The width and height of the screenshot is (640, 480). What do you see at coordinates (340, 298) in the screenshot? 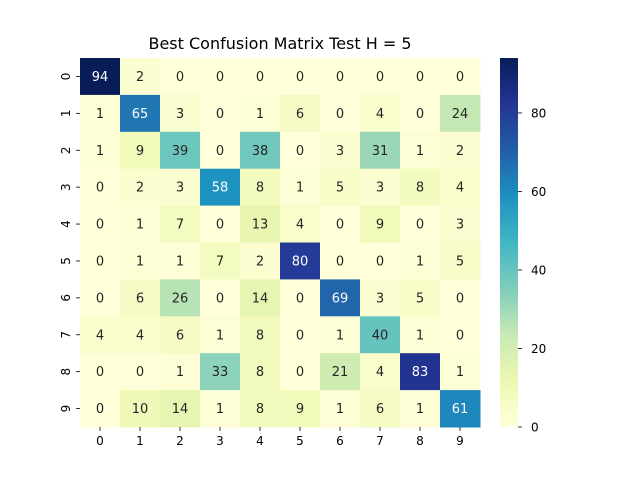
I see `cell-value-label: 69` at bounding box center [340, 298].